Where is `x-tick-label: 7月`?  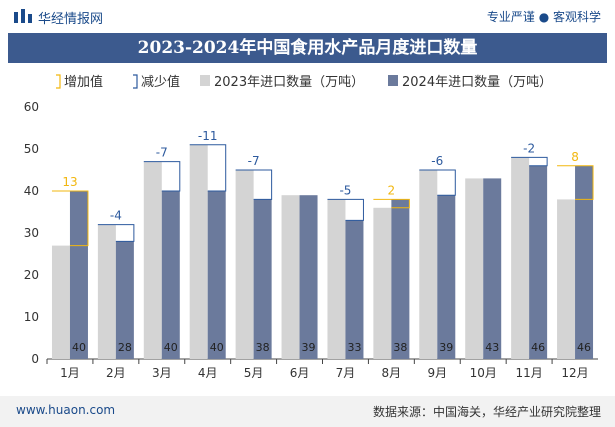 x-tick-label: 7月 is located at coordinates (346, 373).